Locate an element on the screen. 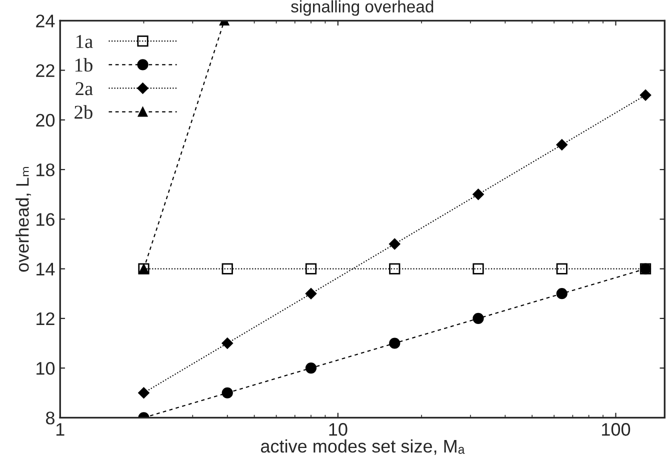 Image resolution: width=668 pixels, height=459 pixels. legend-label: 1a is located at coordinates (84, 41).